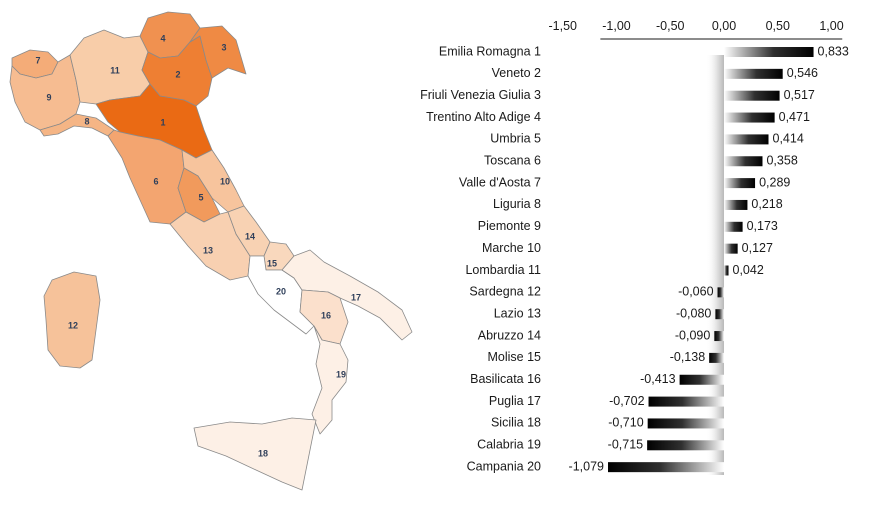 This screenshot has height=514, width=889. What do you see at coordinates (517, 204) in the screenshot?
I see `category-label: Liguria 8` at bounding box center [517, 204].